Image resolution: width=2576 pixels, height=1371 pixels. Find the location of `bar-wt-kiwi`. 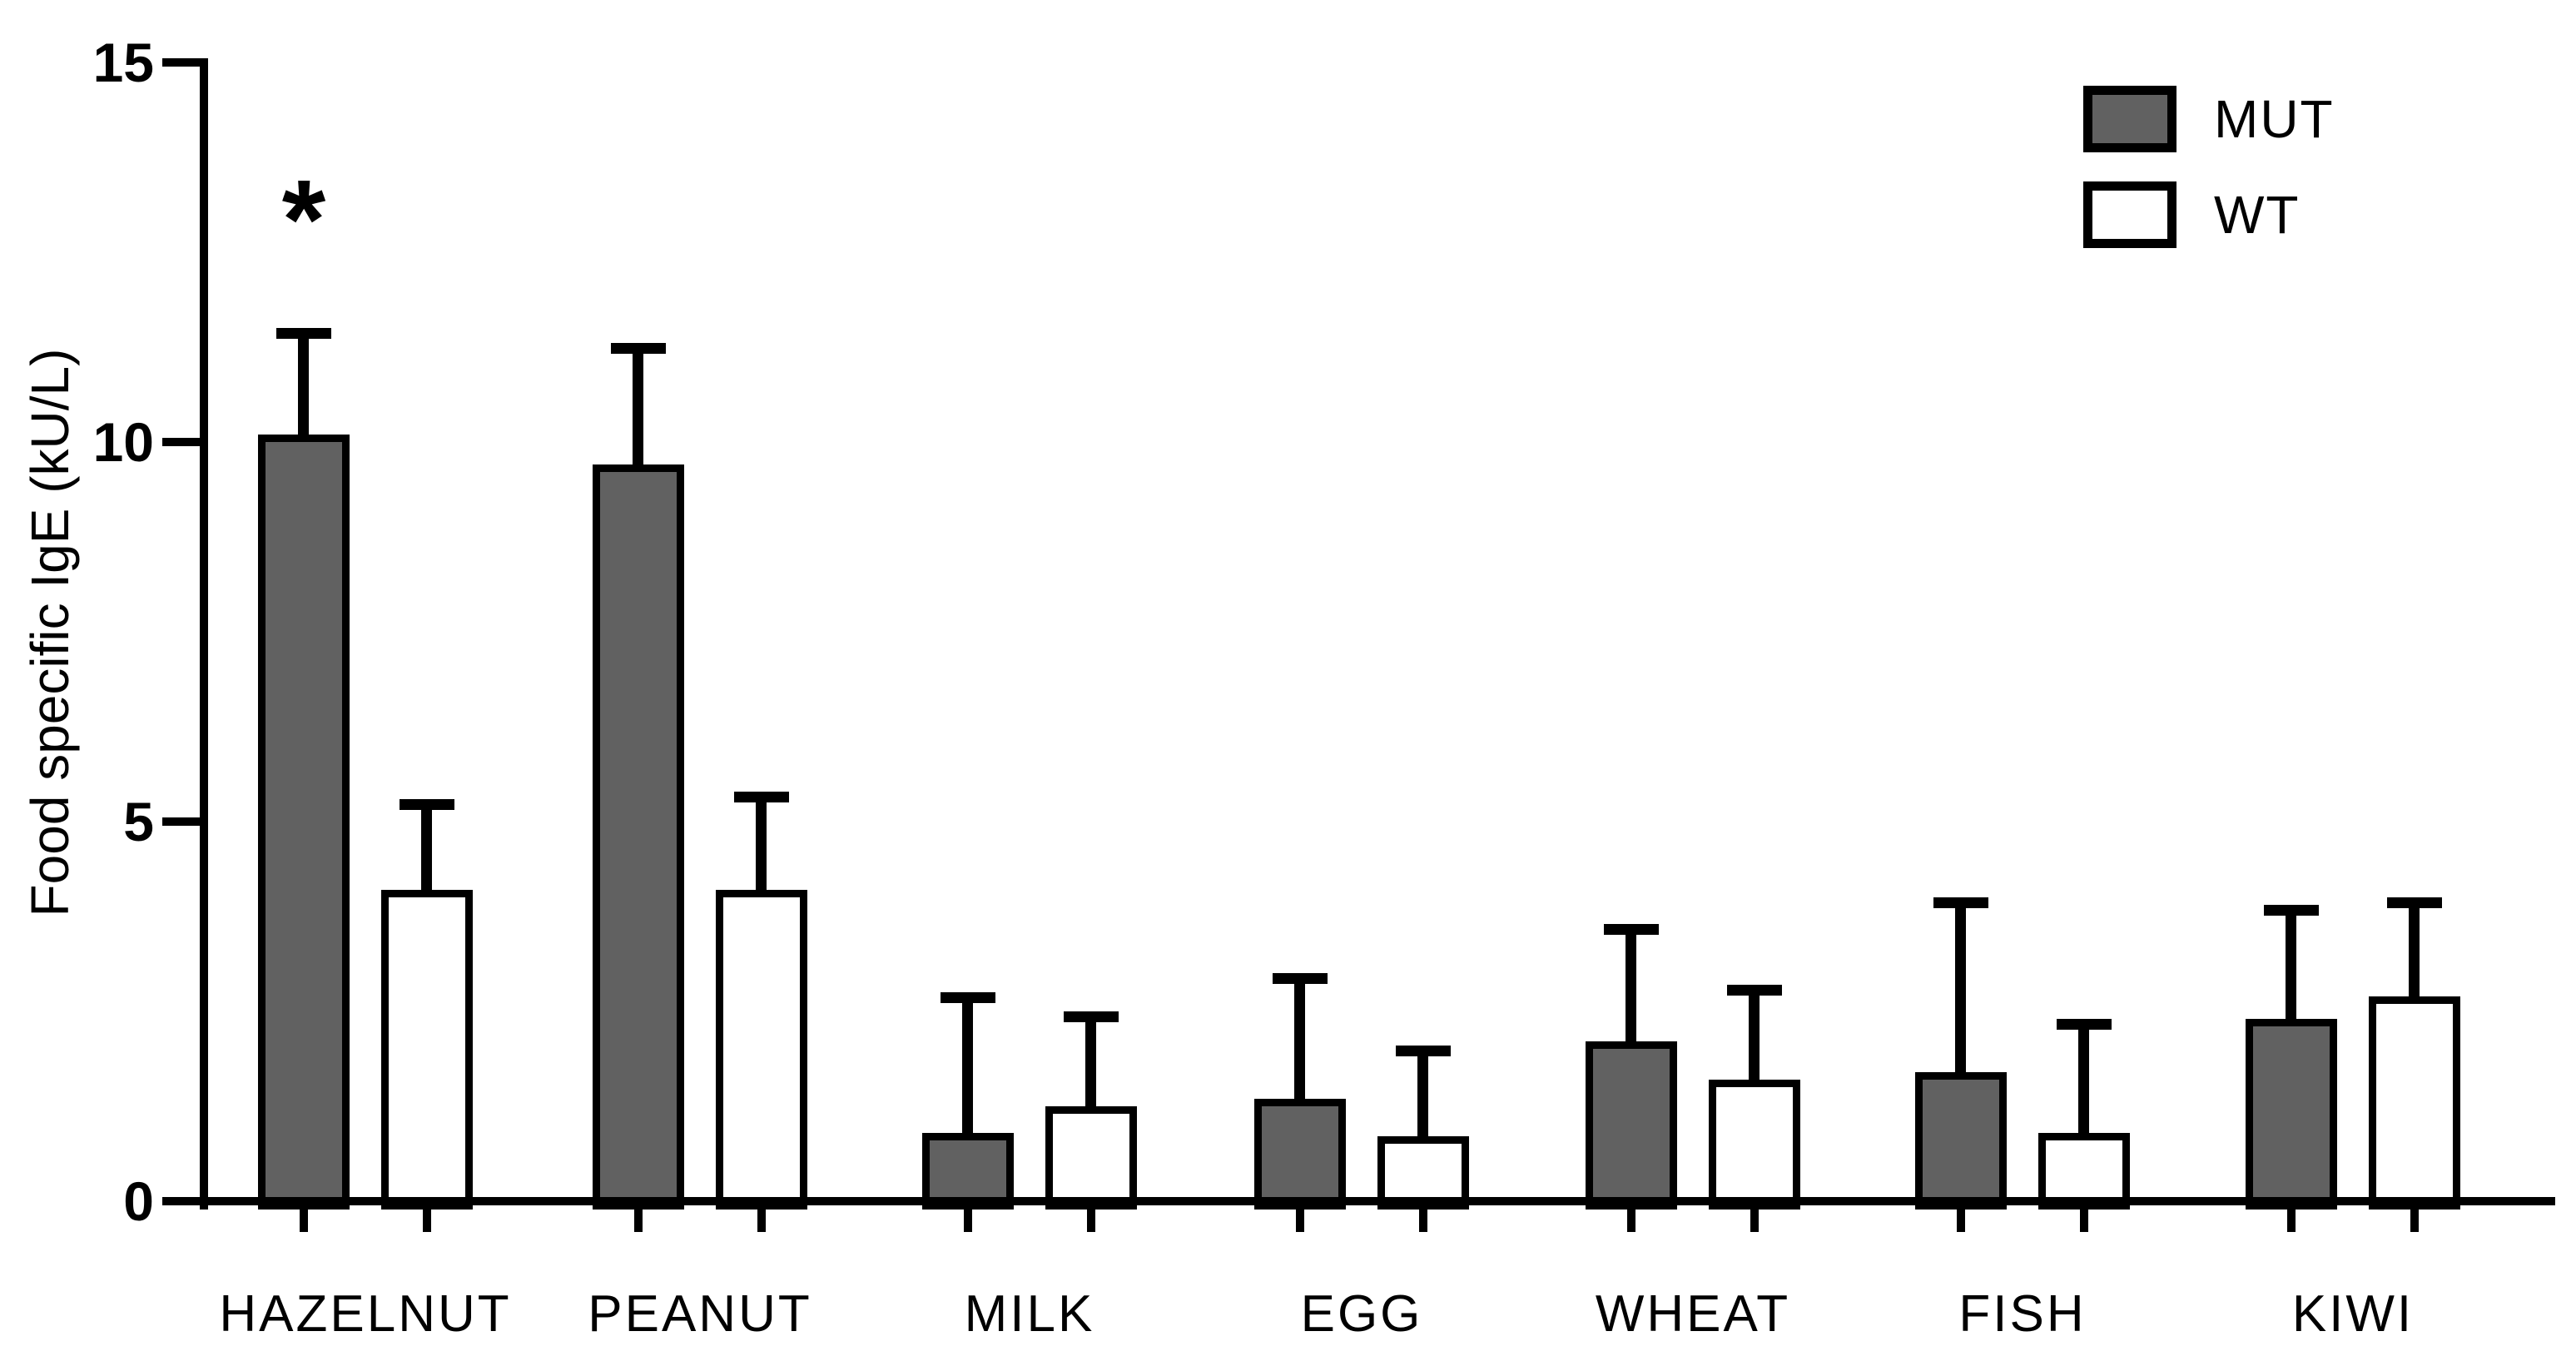

bar-wt-kiwi is located at coordinates (2414, 1103).